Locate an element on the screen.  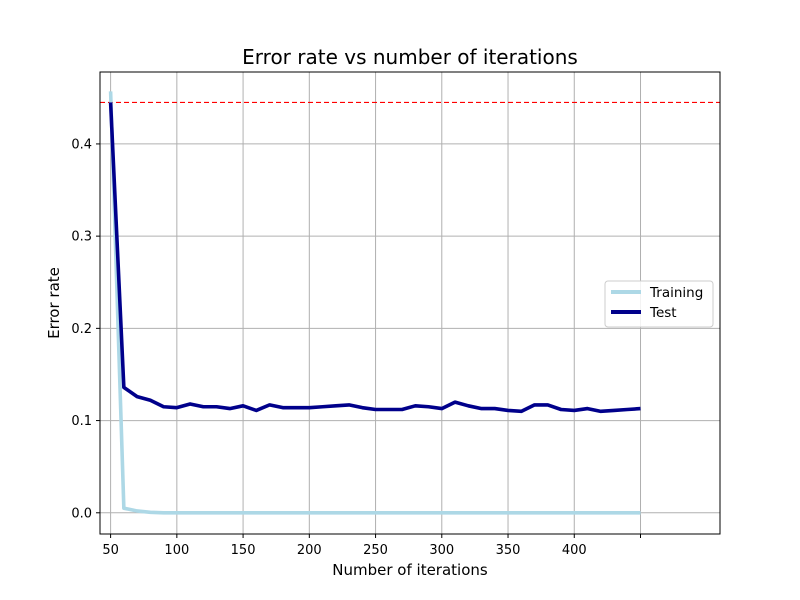
x-tick-label: 150 is located at coordinates (243, 550).